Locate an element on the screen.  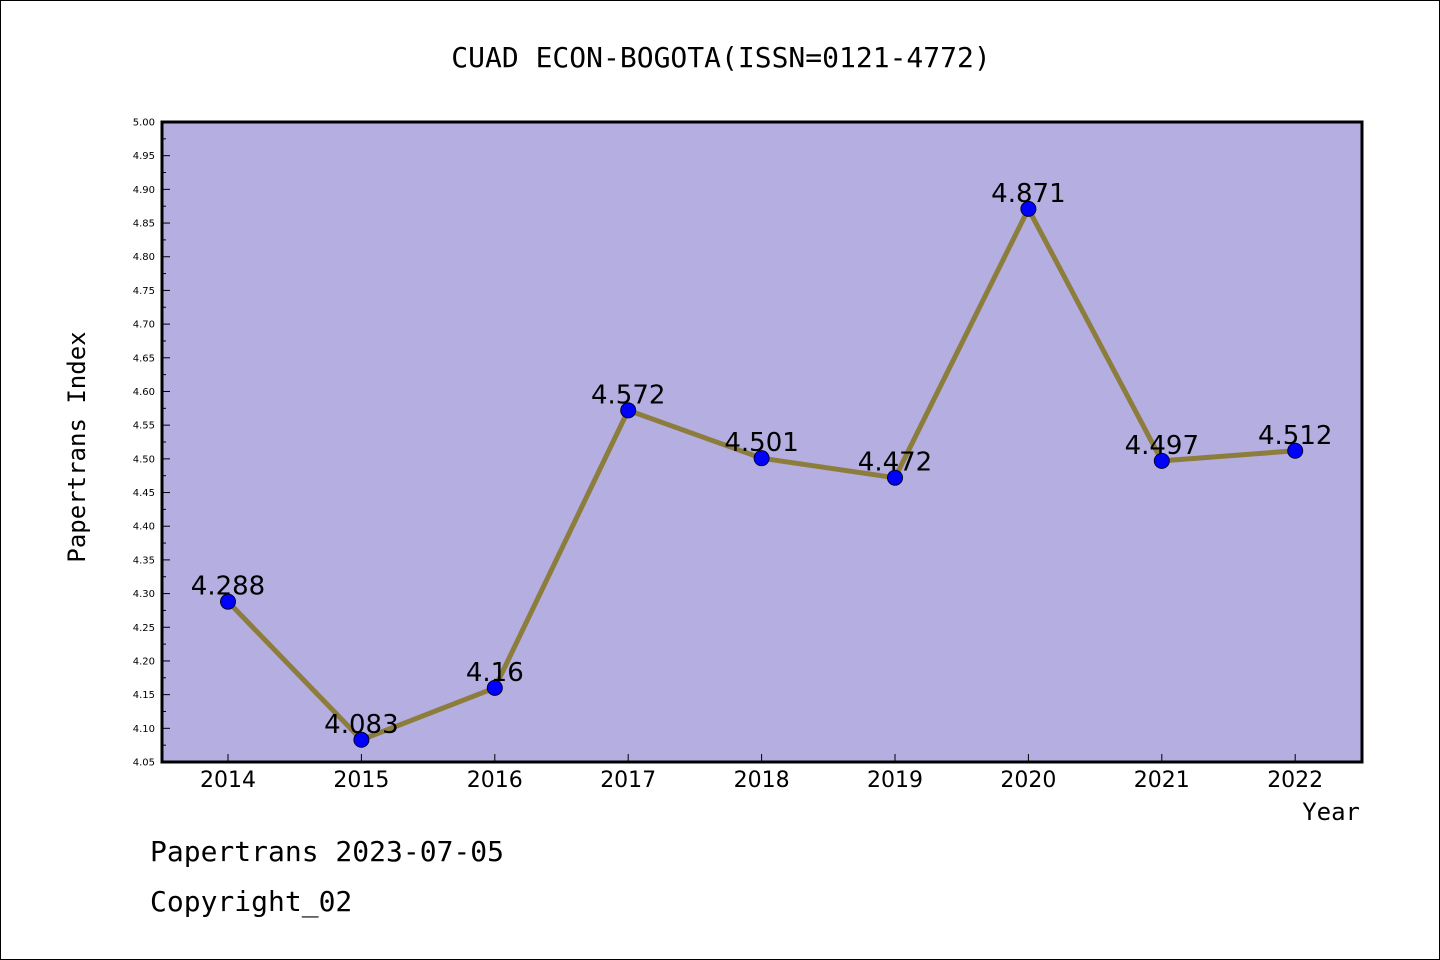
y-tick-label: 4.25 is located at coordinates (144, 628).